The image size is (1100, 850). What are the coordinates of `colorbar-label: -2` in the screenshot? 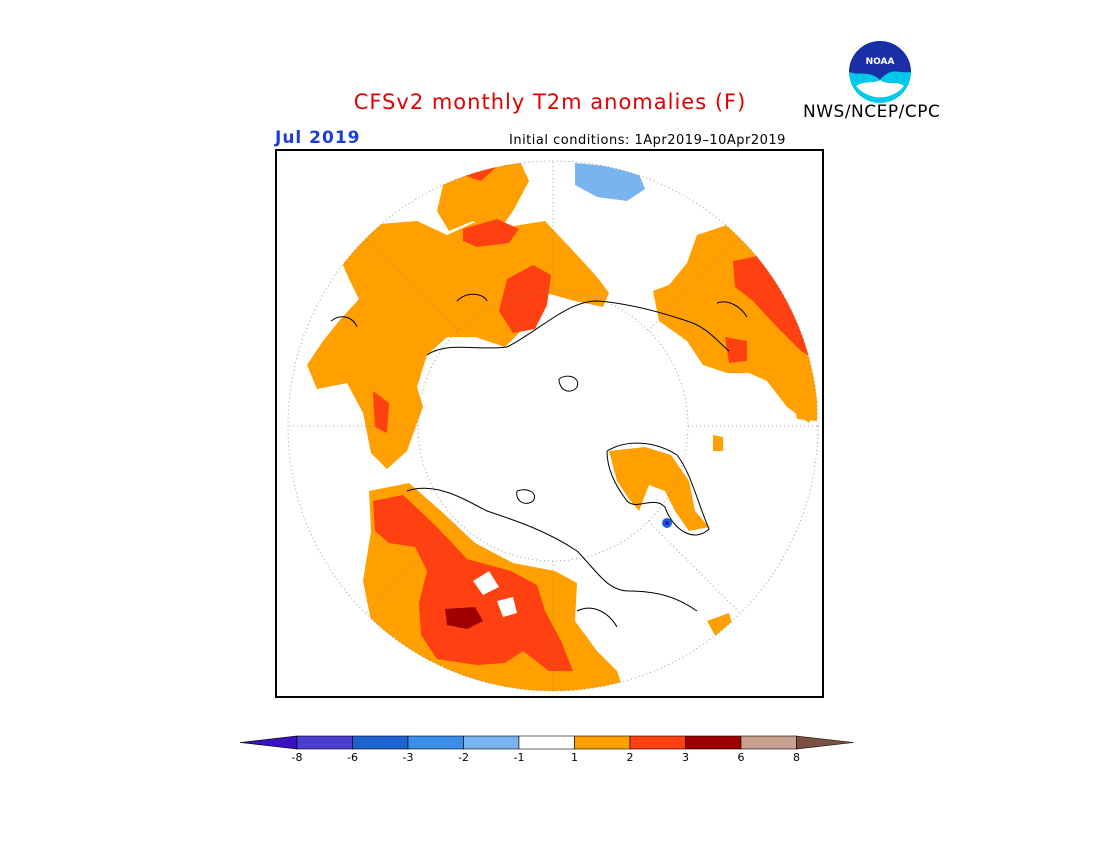 It's located at (463, 757).